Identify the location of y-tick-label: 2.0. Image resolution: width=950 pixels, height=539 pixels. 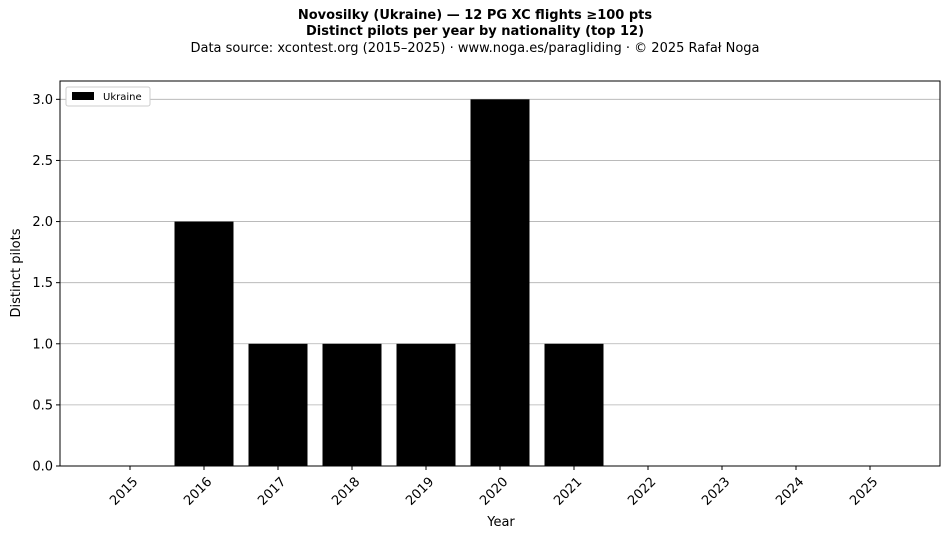
(42, 222).